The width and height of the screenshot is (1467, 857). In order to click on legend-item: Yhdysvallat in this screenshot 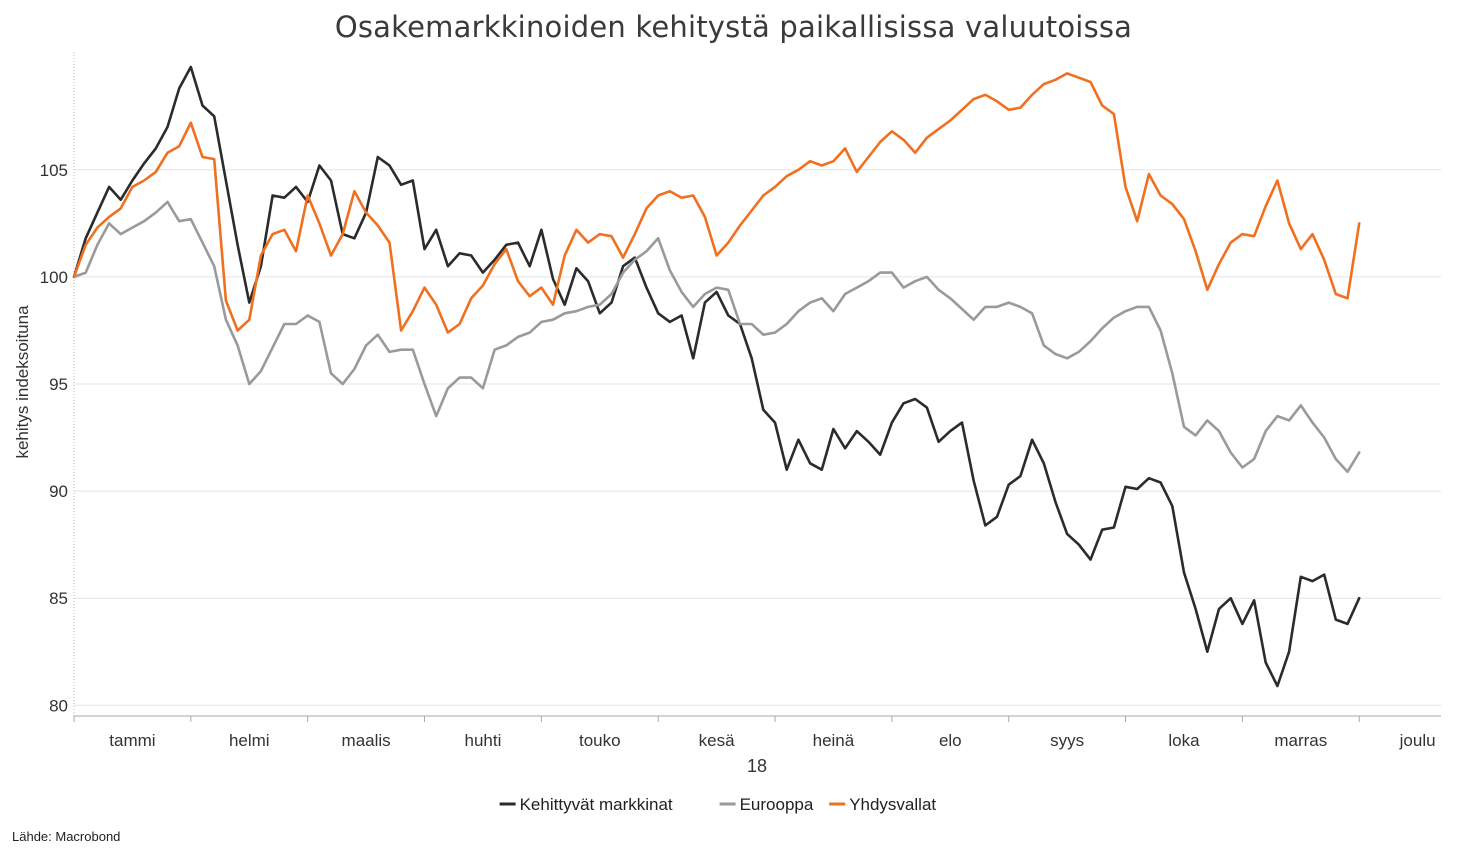, I will do `click(882, 804)`.